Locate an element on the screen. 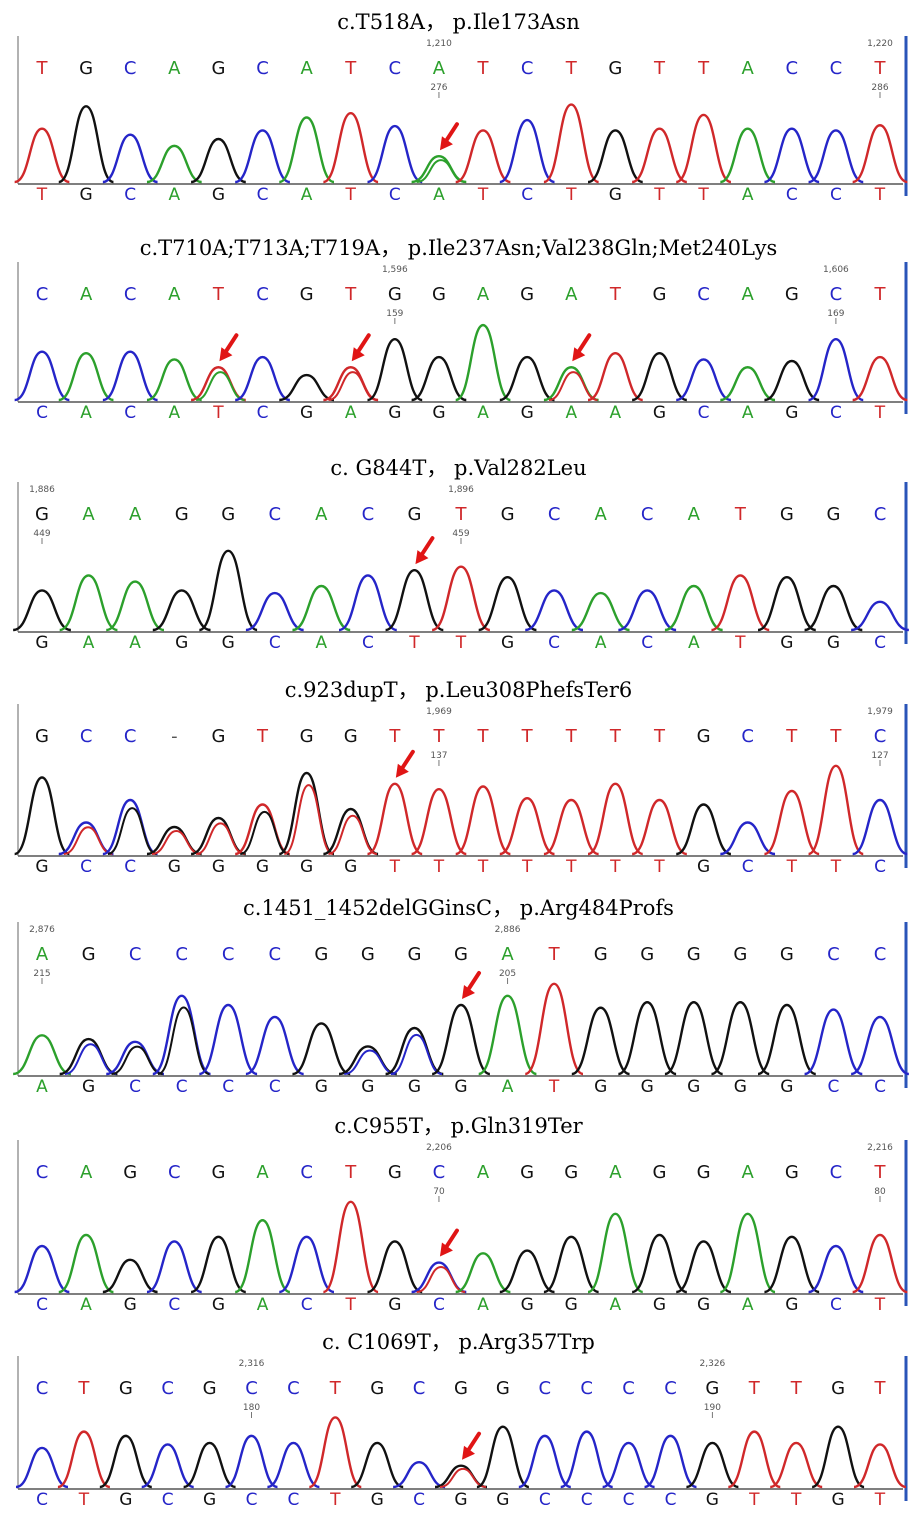  position-counter: 1,596 is located at coordinates (395, 270).